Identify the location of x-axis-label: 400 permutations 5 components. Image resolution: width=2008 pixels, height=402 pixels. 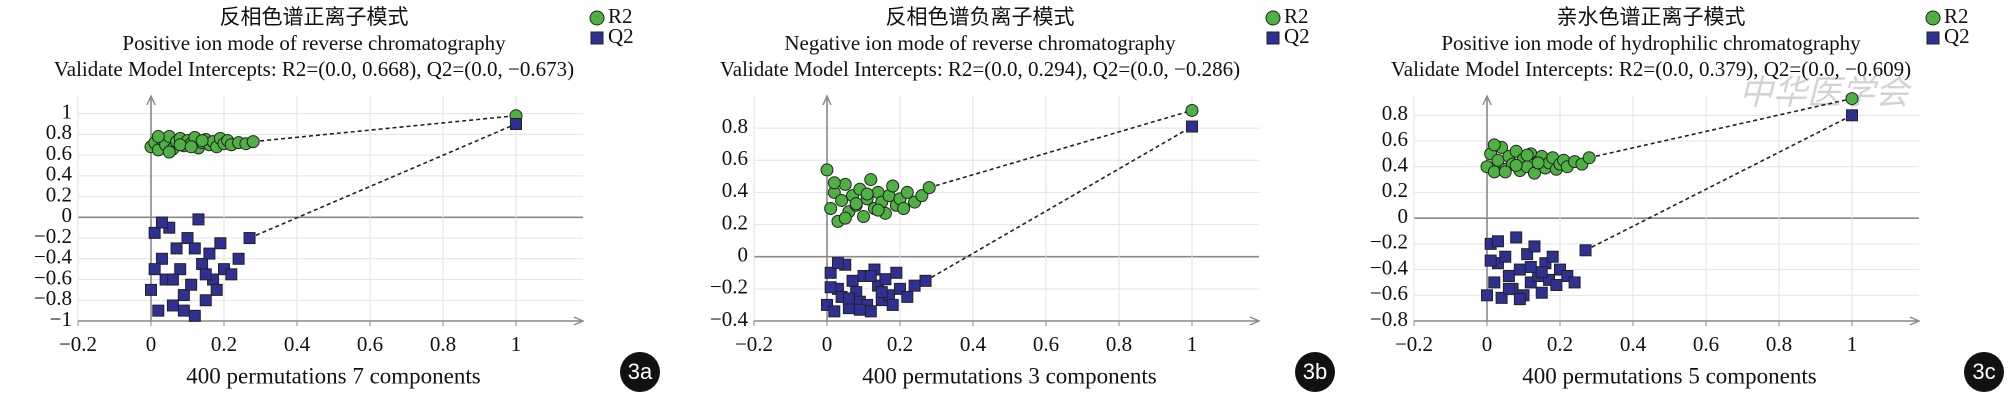
(1669, 375).